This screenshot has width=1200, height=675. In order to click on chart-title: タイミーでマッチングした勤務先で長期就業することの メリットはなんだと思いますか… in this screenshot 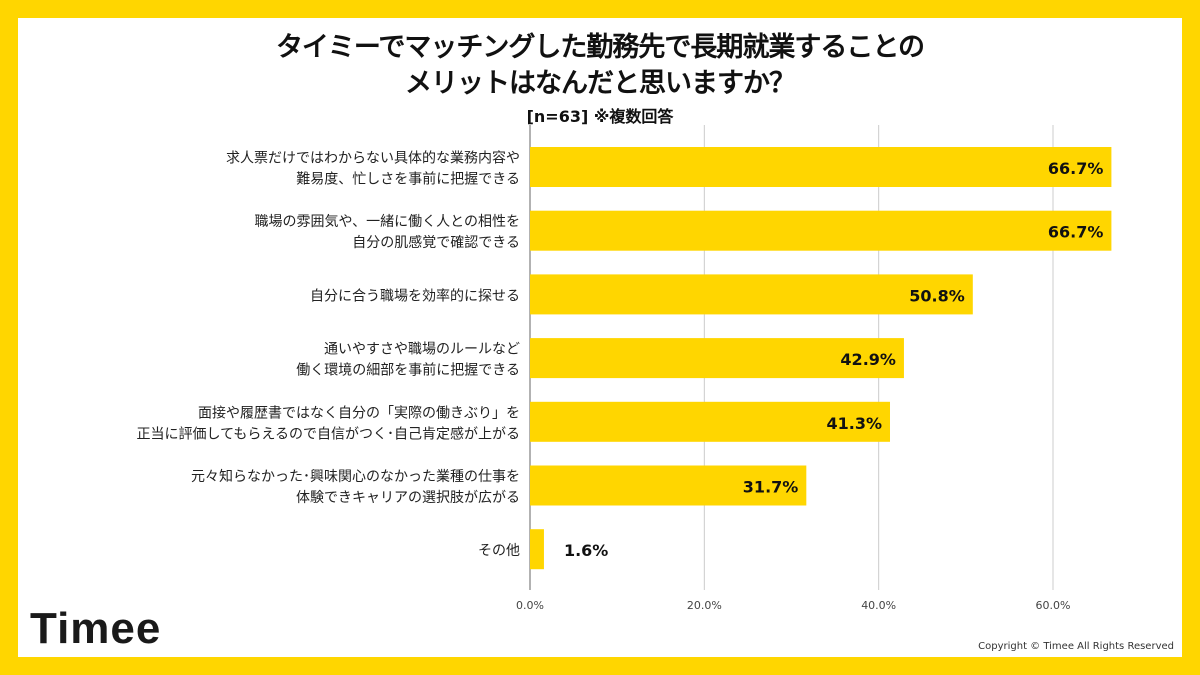, I will do `click(600, 66)`.